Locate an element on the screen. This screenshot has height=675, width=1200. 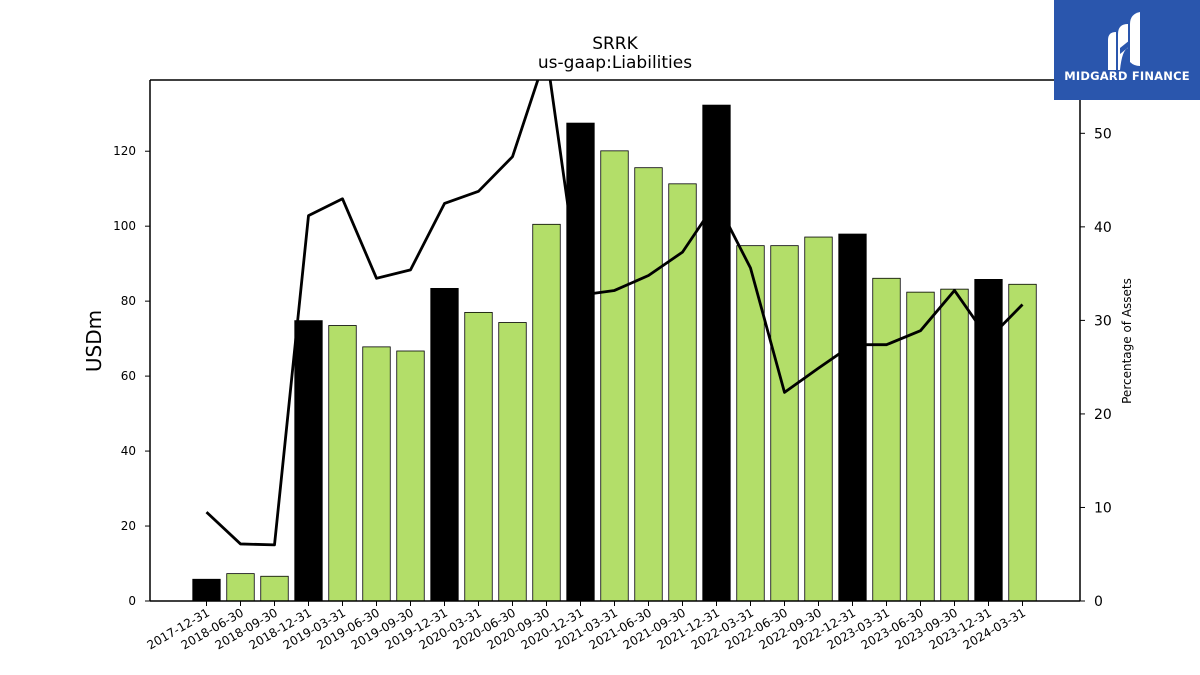
chart-title: SRRK is located at coordinates (615, 44).